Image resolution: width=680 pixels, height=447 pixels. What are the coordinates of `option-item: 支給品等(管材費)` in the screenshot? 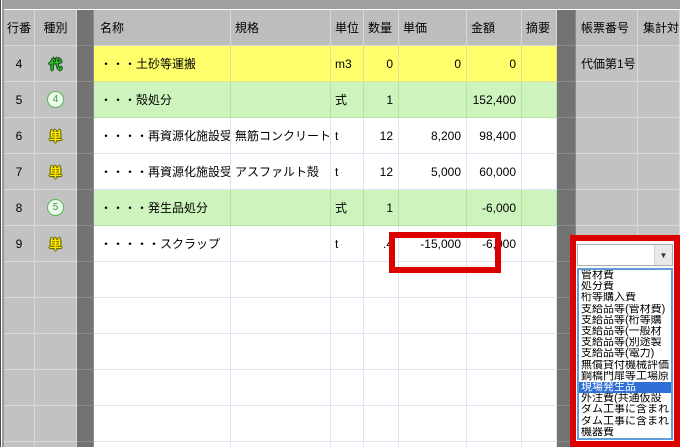 It's located at (623, 309).